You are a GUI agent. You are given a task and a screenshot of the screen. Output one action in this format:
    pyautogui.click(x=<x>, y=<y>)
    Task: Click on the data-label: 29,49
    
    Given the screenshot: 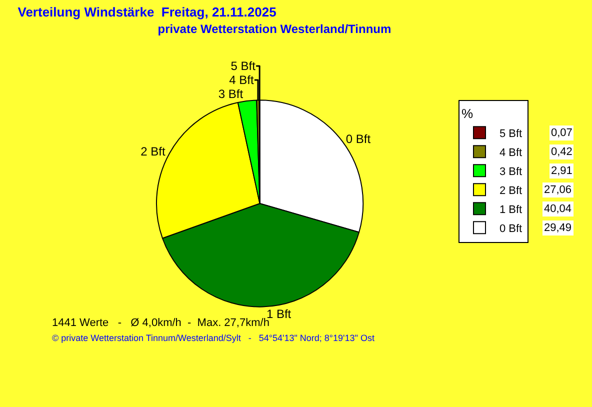 What is the action you would take?
    pyautogui.click(x=558, y=228)
    